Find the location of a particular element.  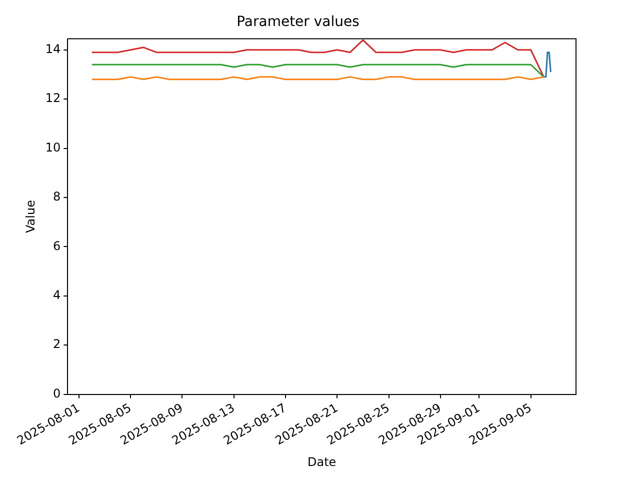

y-tick-label: 14 is located at coordinates (53, 49).